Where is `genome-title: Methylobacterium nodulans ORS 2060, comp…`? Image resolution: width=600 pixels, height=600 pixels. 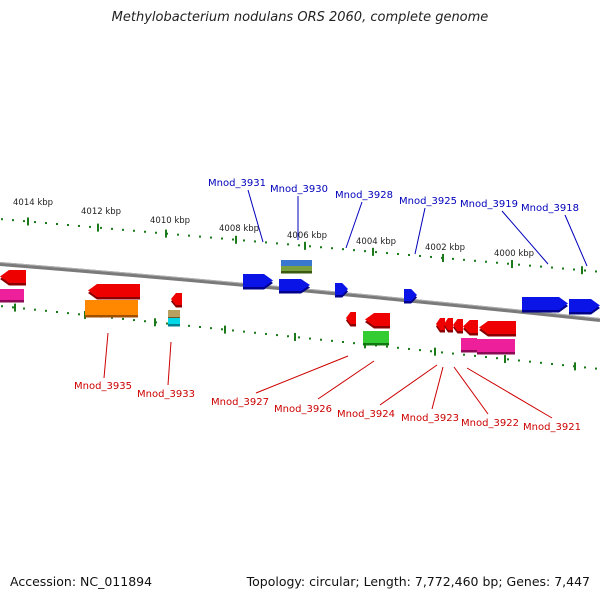
genome-title: Methylobacterium nodulans ORS 2060, comp… is located at coordinates (300, 17).